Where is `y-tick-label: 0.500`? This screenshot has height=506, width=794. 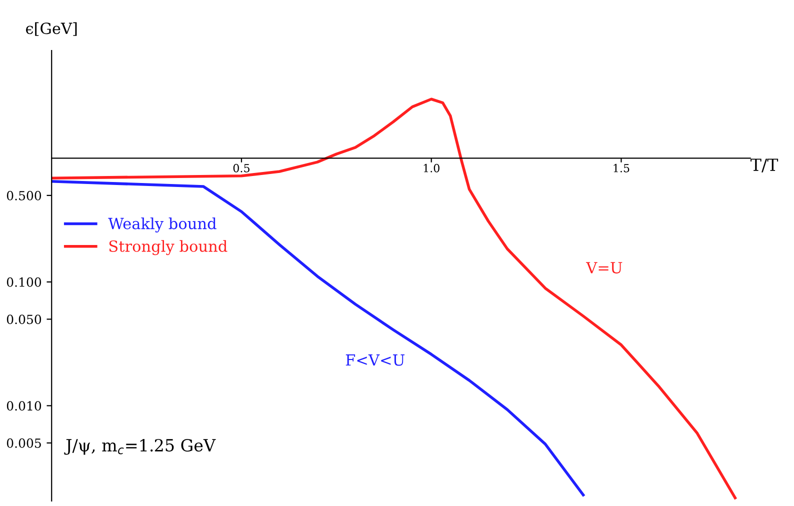
y-tick-label: 0.500 is located at coordinates (24, 195).